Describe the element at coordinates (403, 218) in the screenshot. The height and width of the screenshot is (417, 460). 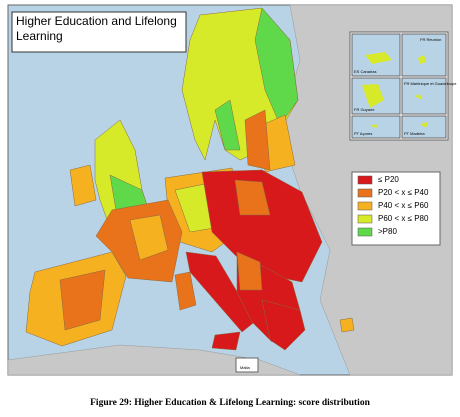
I see `legend-label: P60 < x ≤ P80` at that location.